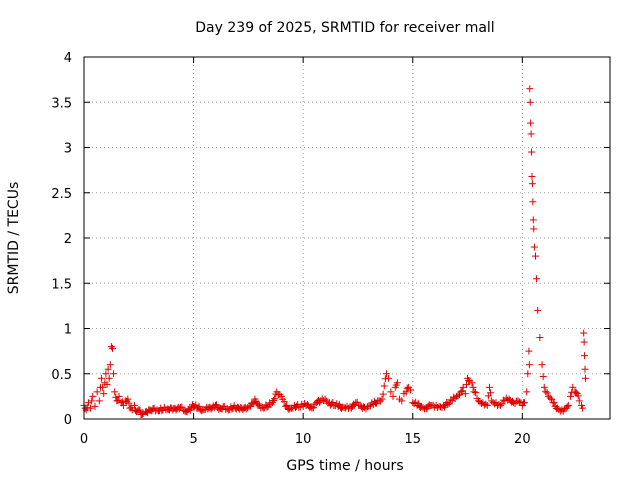 This screenshot has height=480, width=640. What do you see at coordinates (344, 466) in the screenshot?
I see `x-axis-label: GPS time / hours` at bounding box center [344, 466].